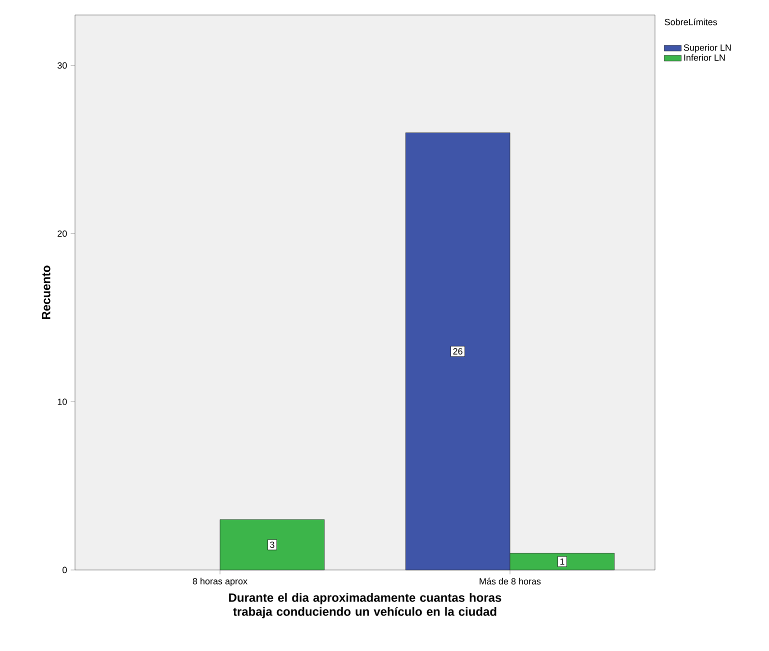  Describe the element at coordinates (62, 401) in the screenshot. I see `y-tick-label: 10` at that location.